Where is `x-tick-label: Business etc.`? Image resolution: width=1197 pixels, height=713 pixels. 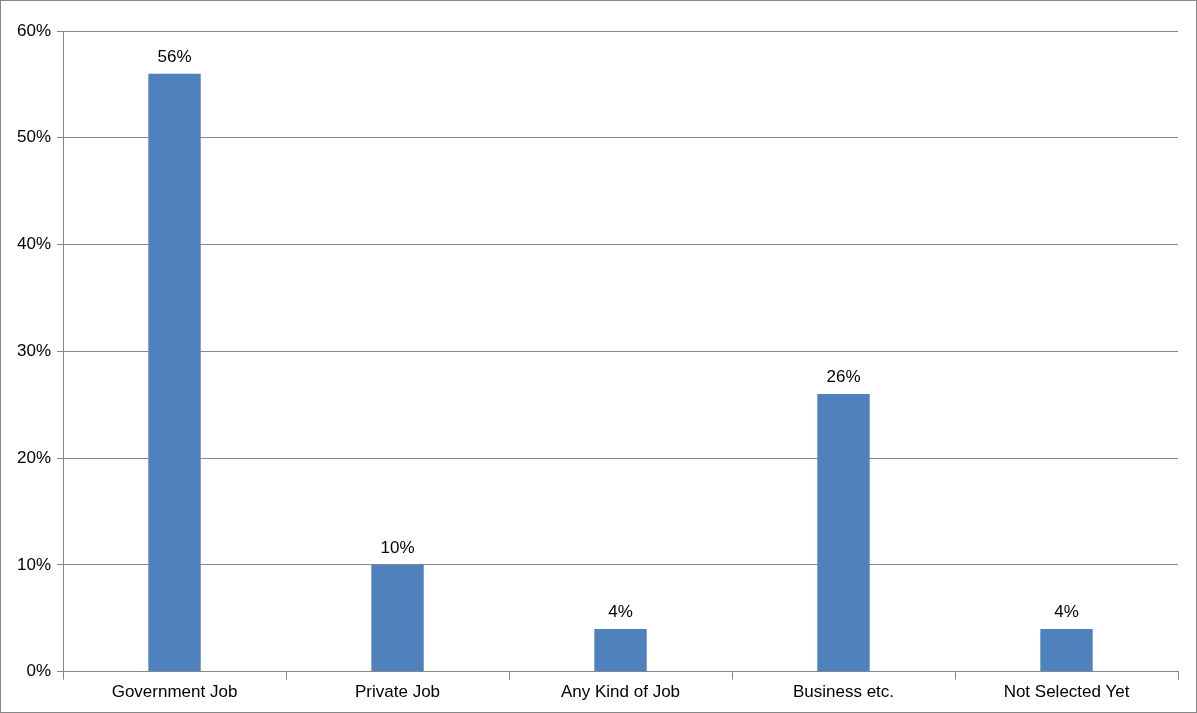 x-tick-label: Business etc. is located at coordinates (843, 692).